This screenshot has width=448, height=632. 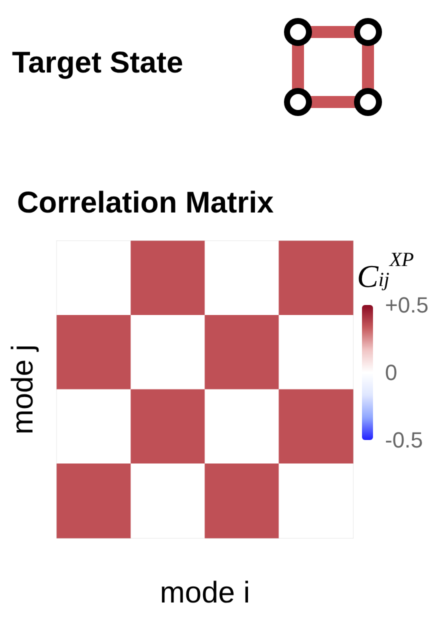 I want to click on color-bar-label: 0, so click(x=391, y=372).